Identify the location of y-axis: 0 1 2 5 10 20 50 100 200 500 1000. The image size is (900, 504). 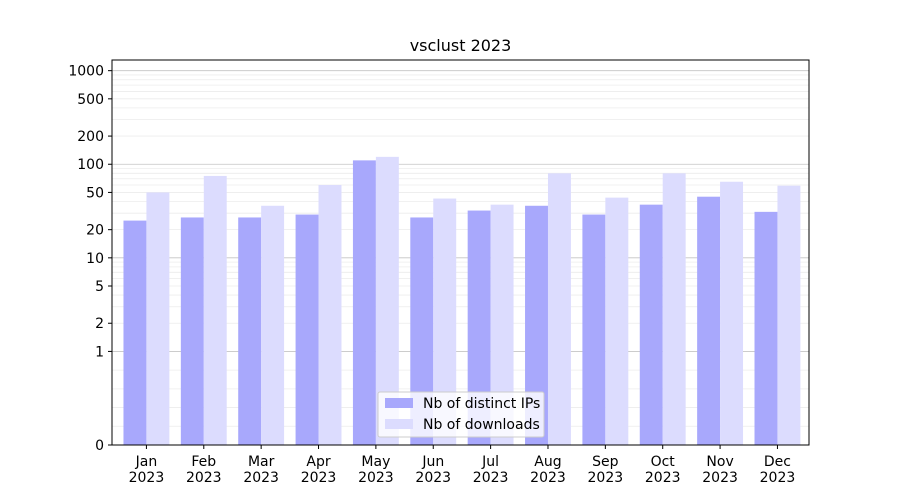
(90, 259).